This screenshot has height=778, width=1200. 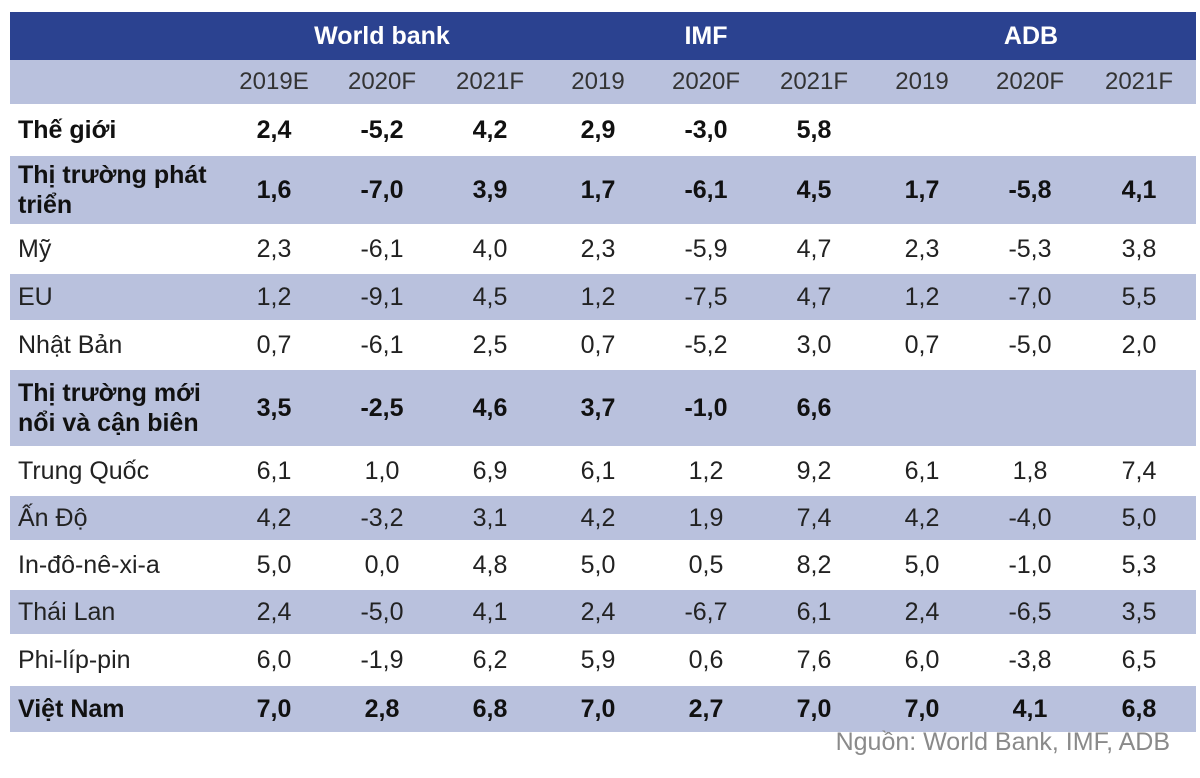 What do you see at coordinates (603, 36) in the screenshot?
I see `group-header-row: World bank IMF ADB` at bounding box center [603, 36].